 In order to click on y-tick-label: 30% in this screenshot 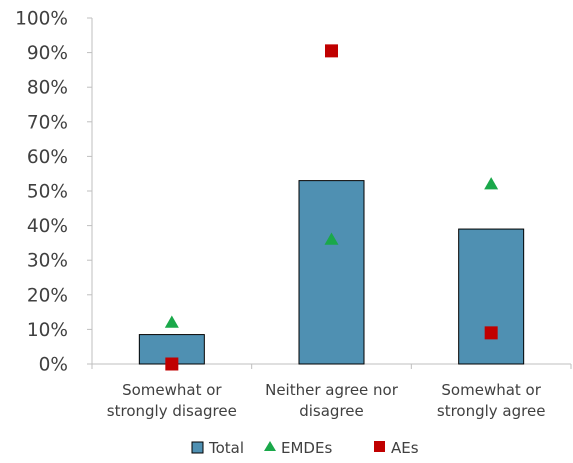, I will do `click(47, 261)`.